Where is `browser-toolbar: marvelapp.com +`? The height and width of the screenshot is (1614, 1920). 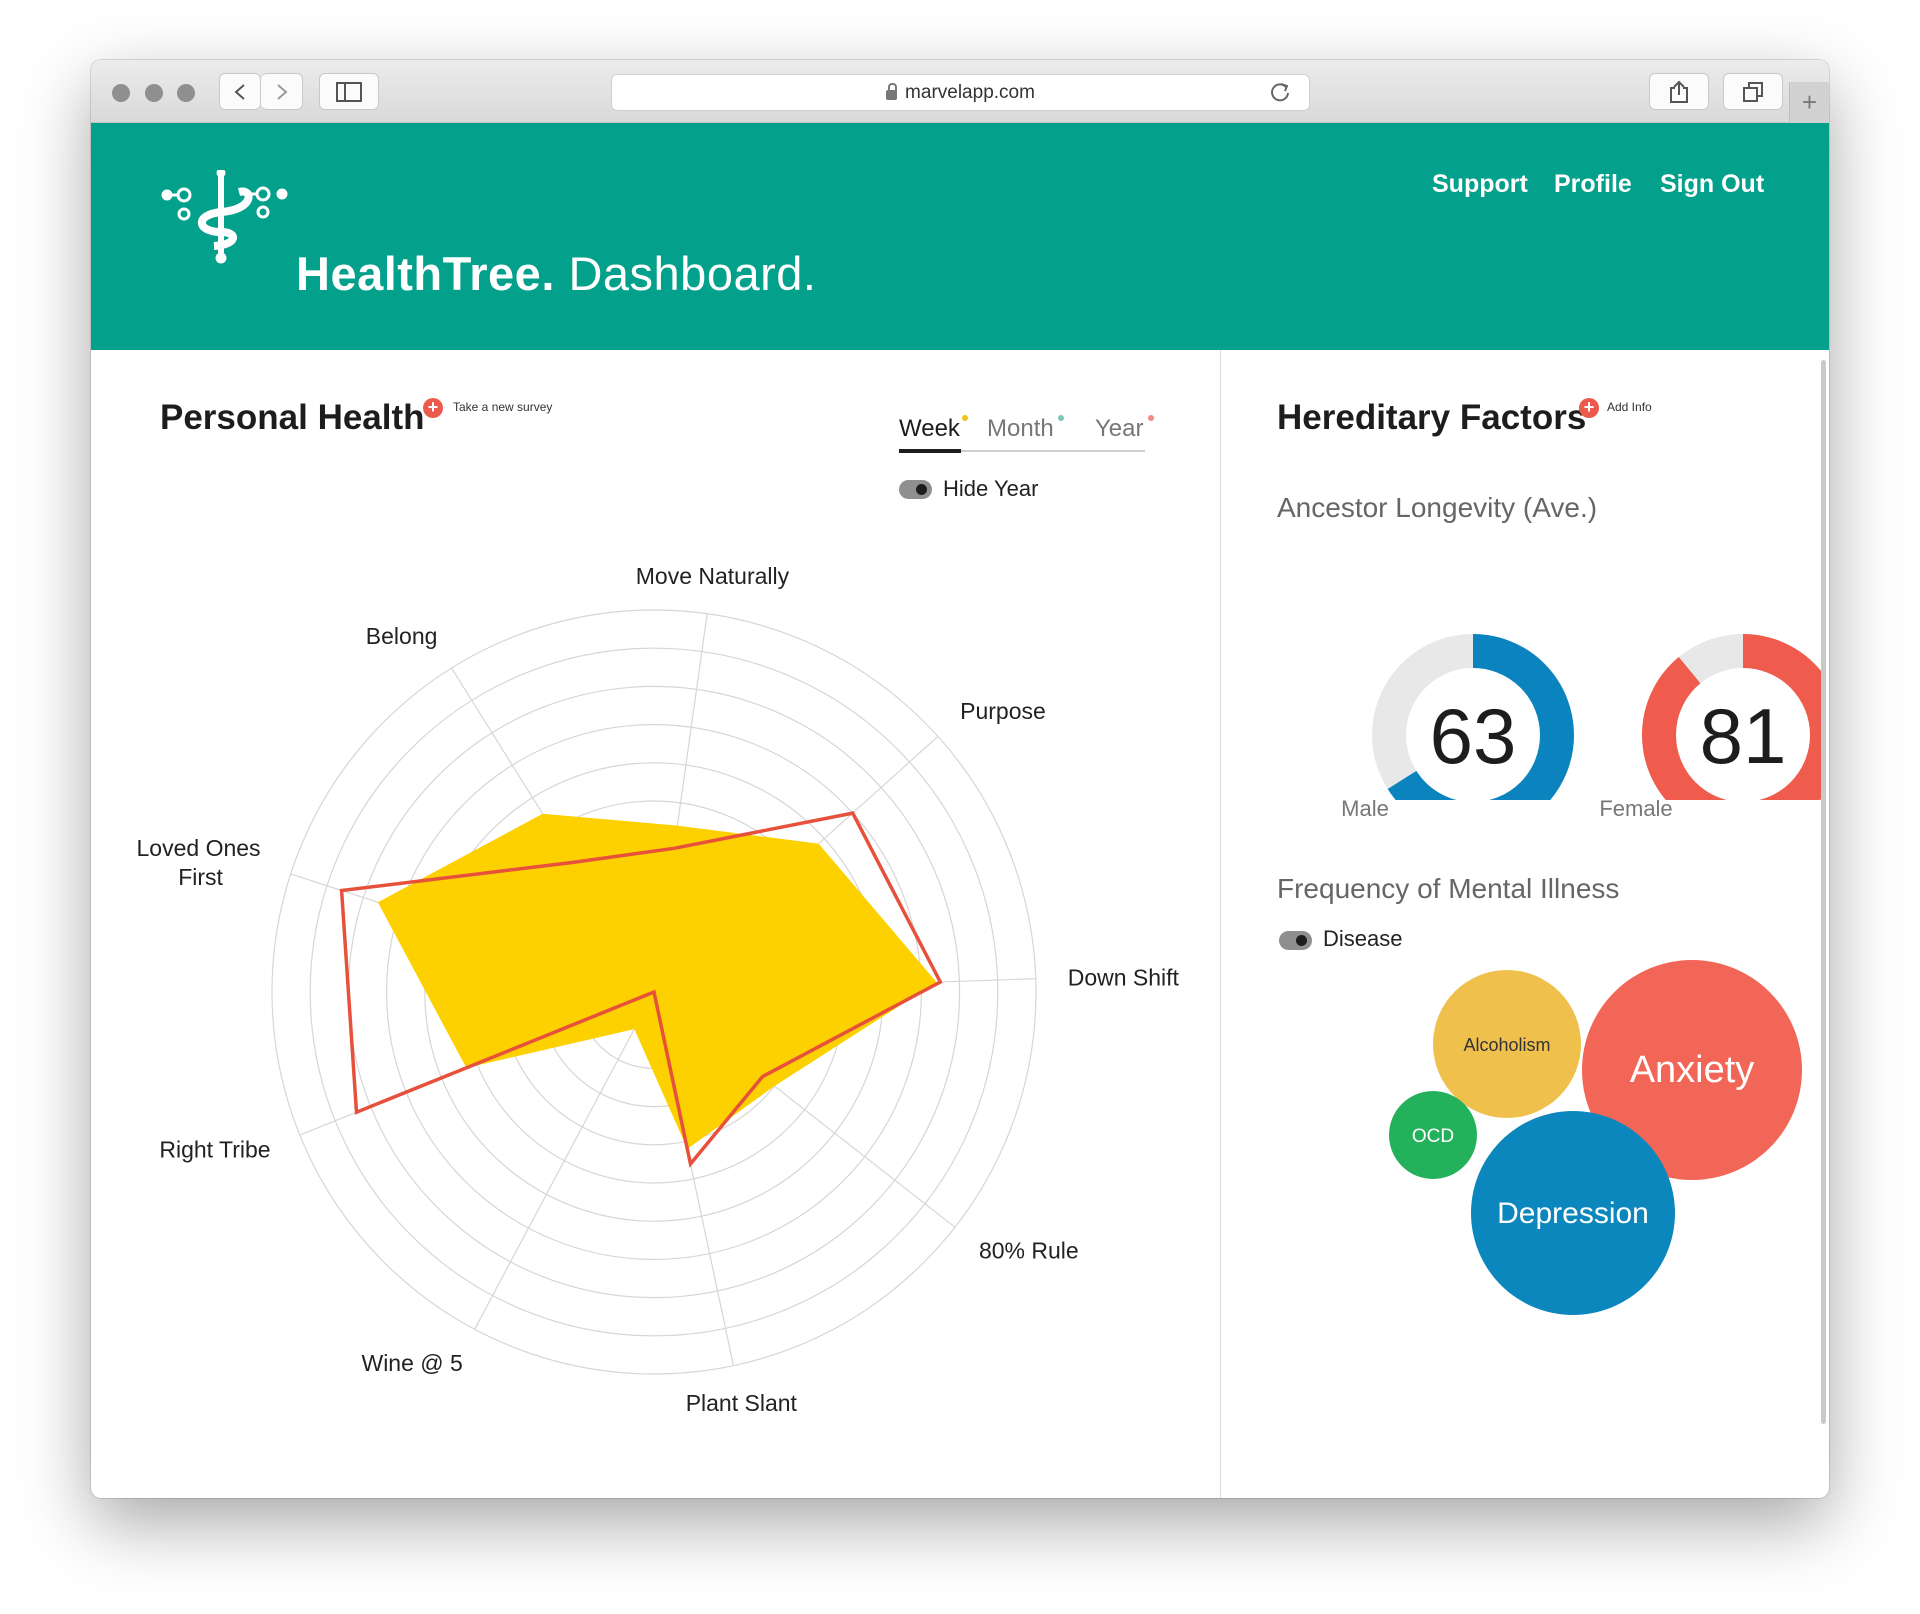 browser-toolbar: marvelapp.com + is located at coordinates (960, 91).